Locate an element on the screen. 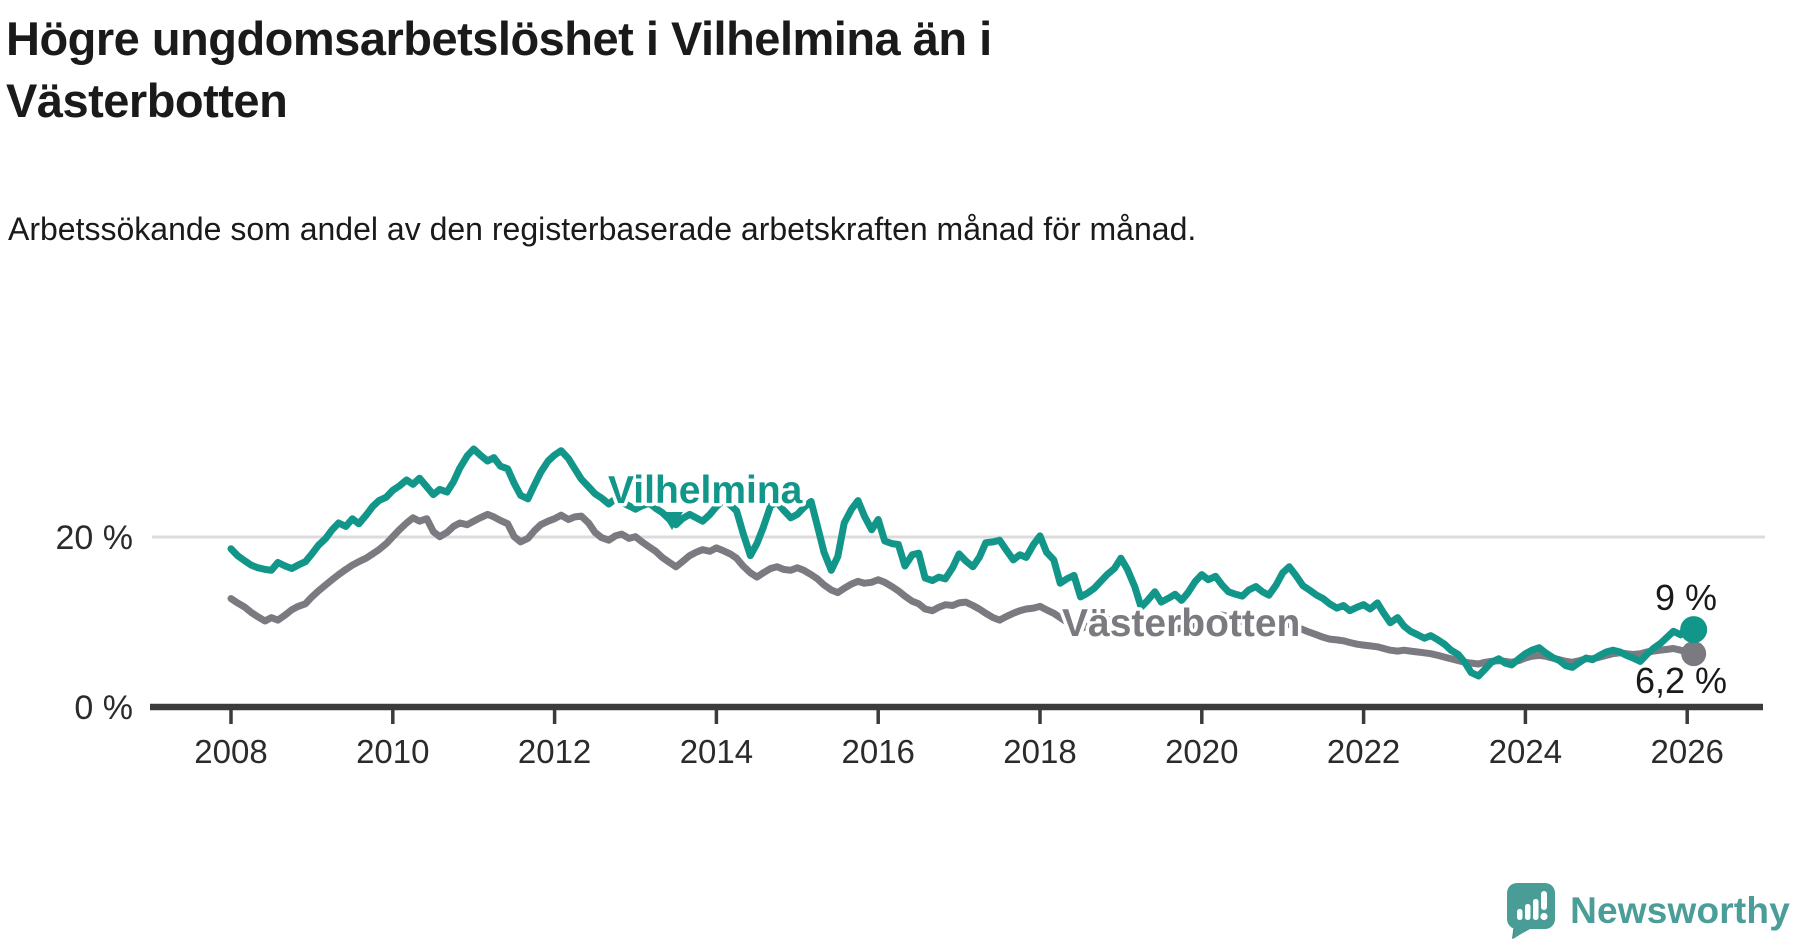 This screenshot has width=1800, height=948. x-tick-label: 2018 is located at coordinates (1039, 751).